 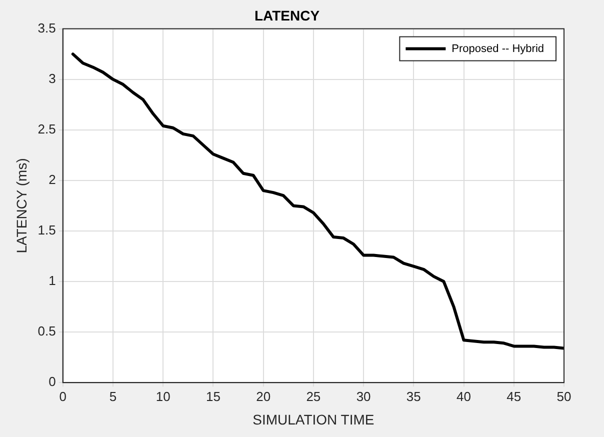 What do you see at coordinates (21, 206) in the screenshot?
I see `y-axis-title: LATENCY (ms)` at bounding box center [21, 206].